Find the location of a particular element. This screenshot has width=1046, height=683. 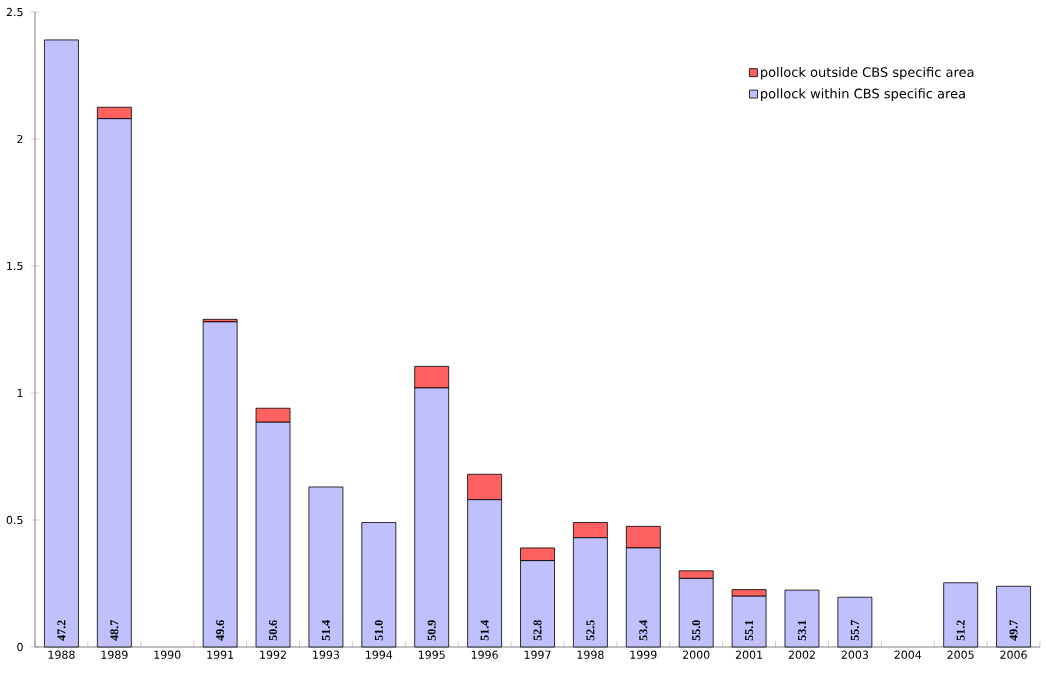

annotation: 52.8 is located at coordinates (537, 630).